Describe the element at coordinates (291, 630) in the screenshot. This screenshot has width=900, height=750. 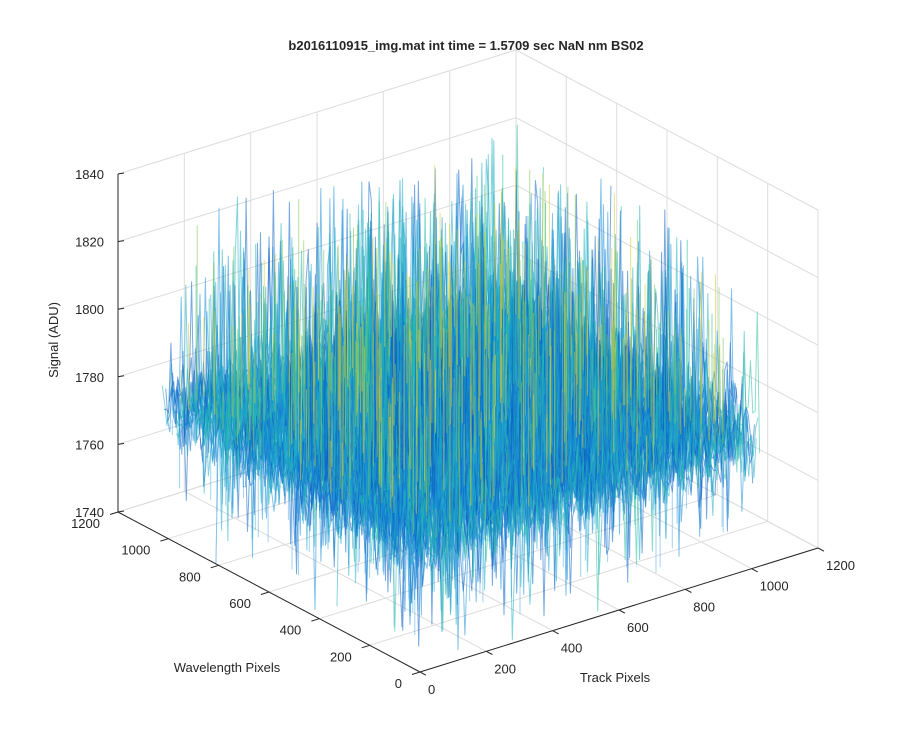
I see `y-tick-label: 400` at that location.